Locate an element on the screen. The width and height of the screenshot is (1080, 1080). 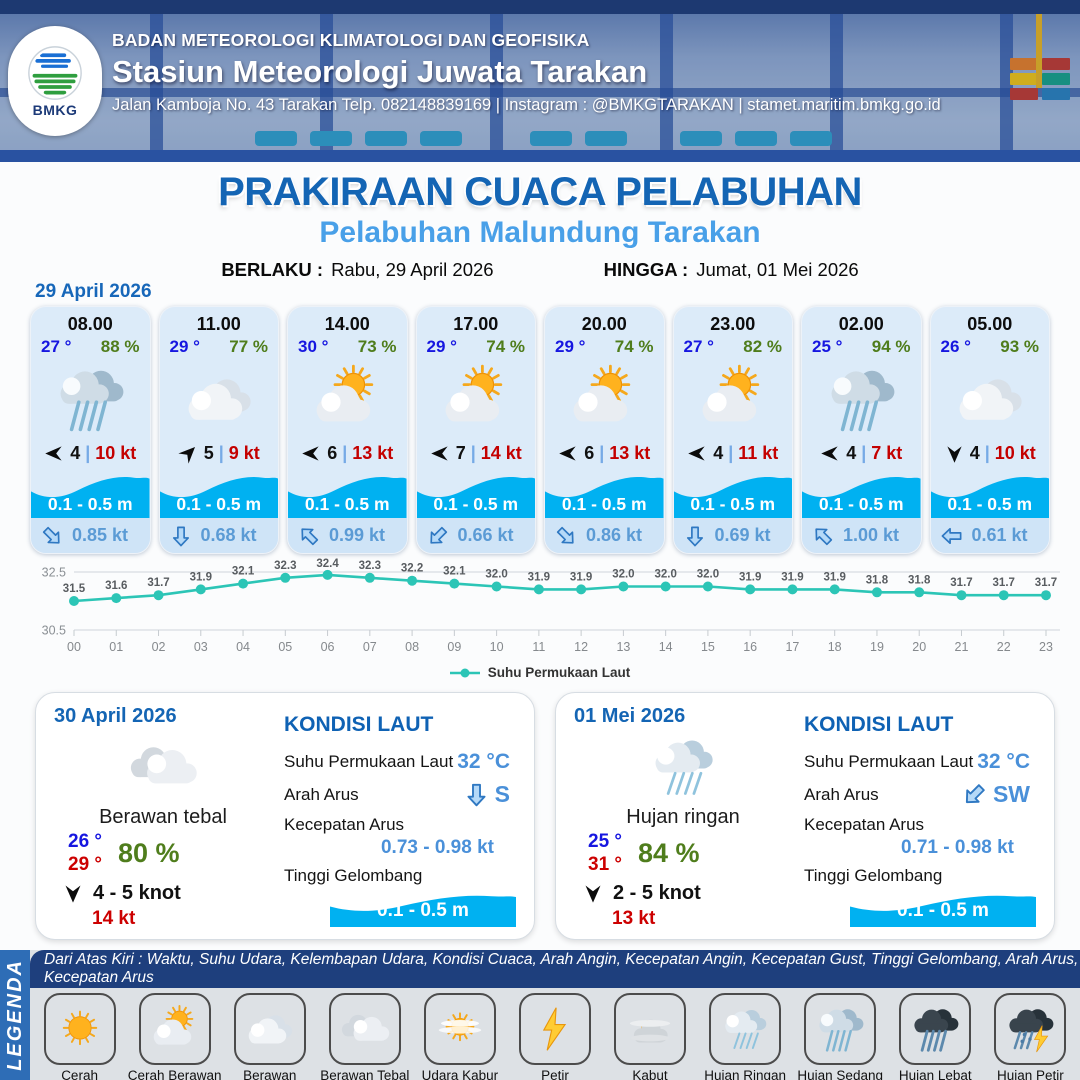
card-temp-humidity-row: 27 ° 82 % is located at coordinates (733, 346).